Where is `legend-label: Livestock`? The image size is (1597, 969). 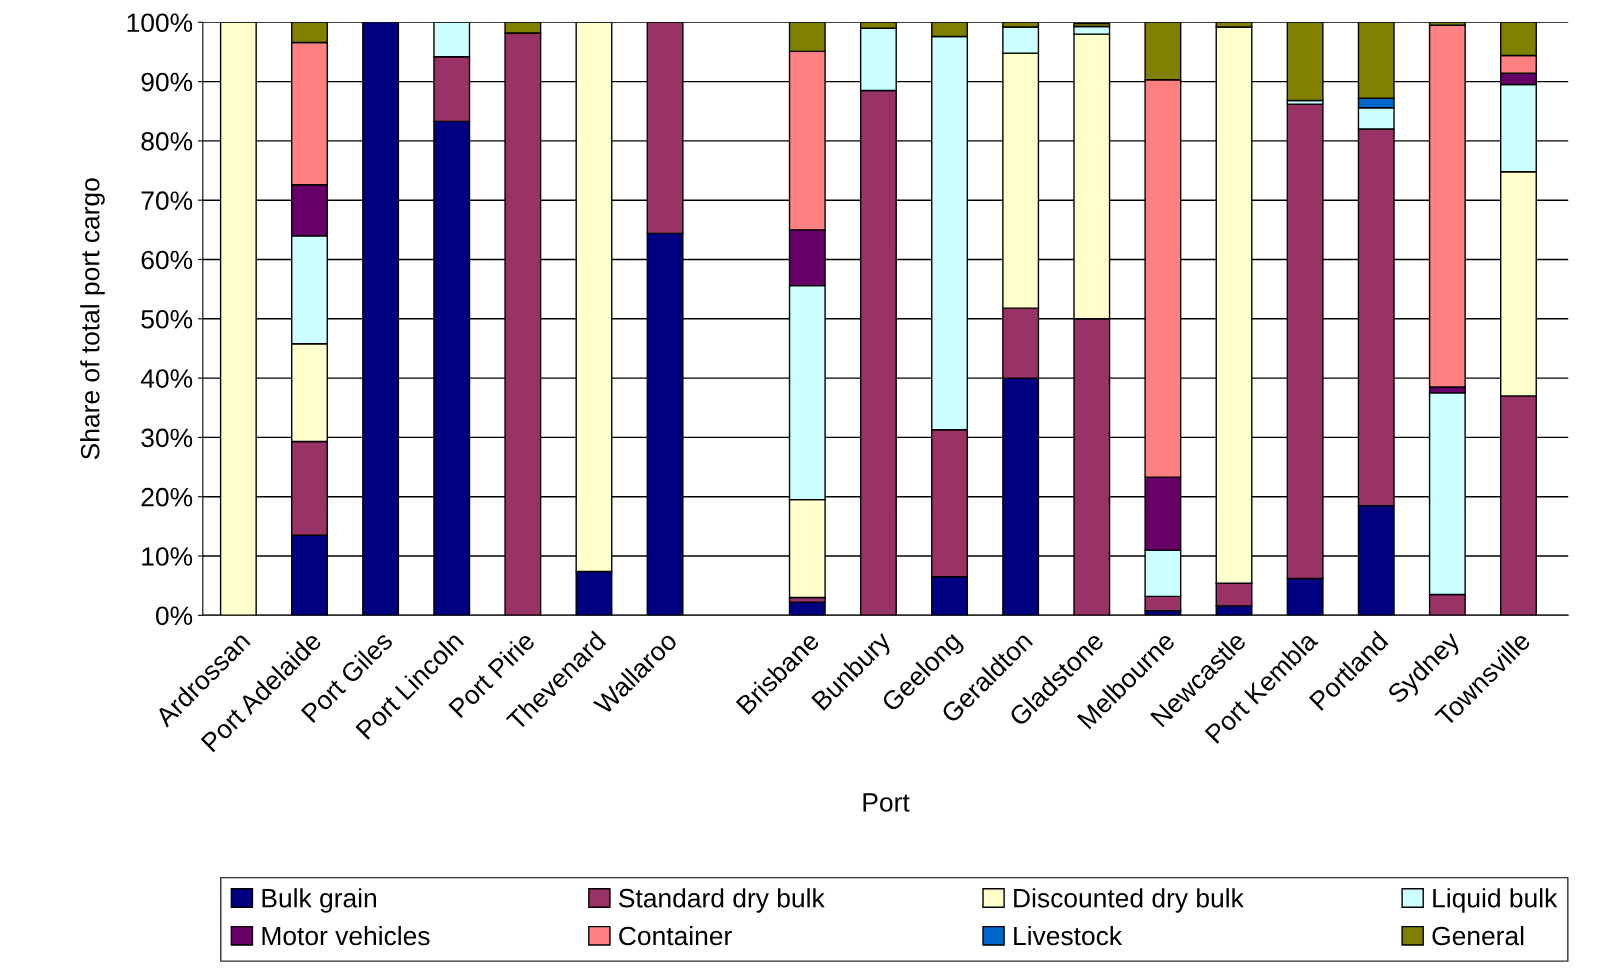
legend-label: Livestock is located at coordinates (1068, 935).